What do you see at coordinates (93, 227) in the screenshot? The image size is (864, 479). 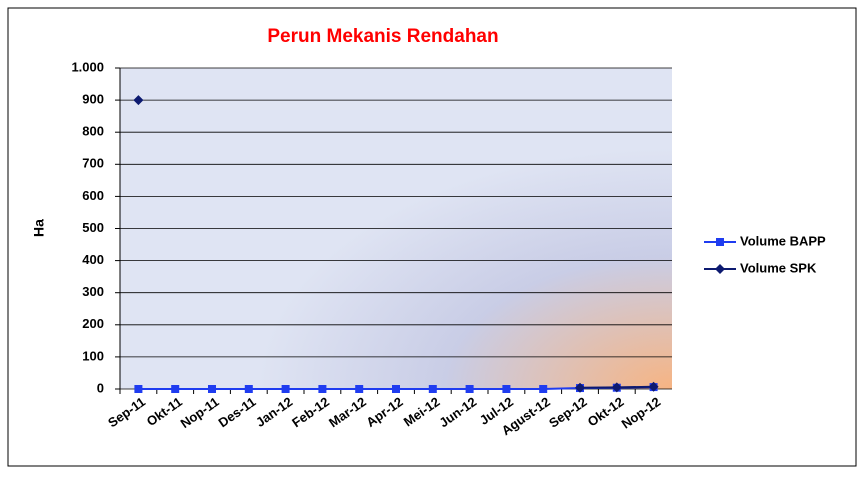 I see `y-tick-label: 500` at bounding box center [93, 227].